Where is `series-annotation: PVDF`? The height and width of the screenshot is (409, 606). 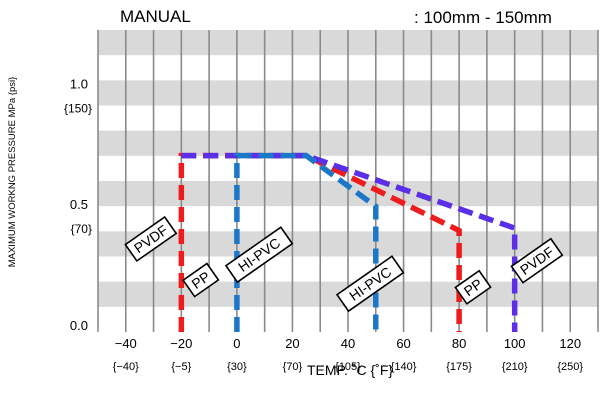
series-annotation: PVDF is located at coordinates (537, 260).